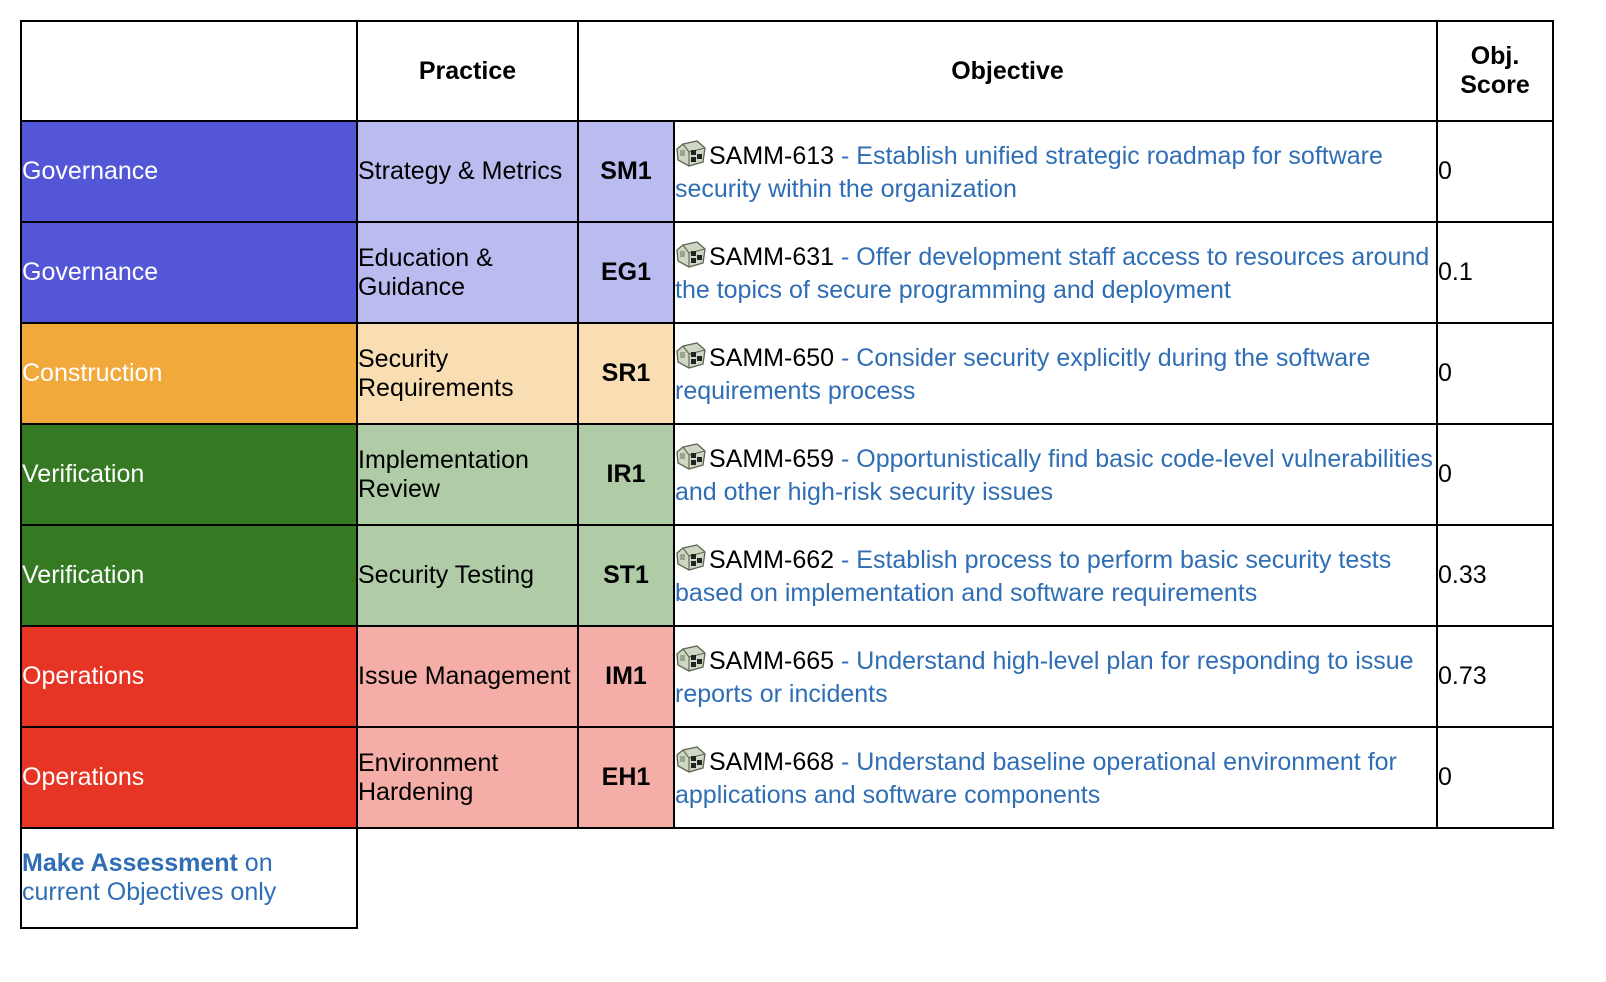 The image size is (1606, 982). I want to click on header-function, so click(189, 71).